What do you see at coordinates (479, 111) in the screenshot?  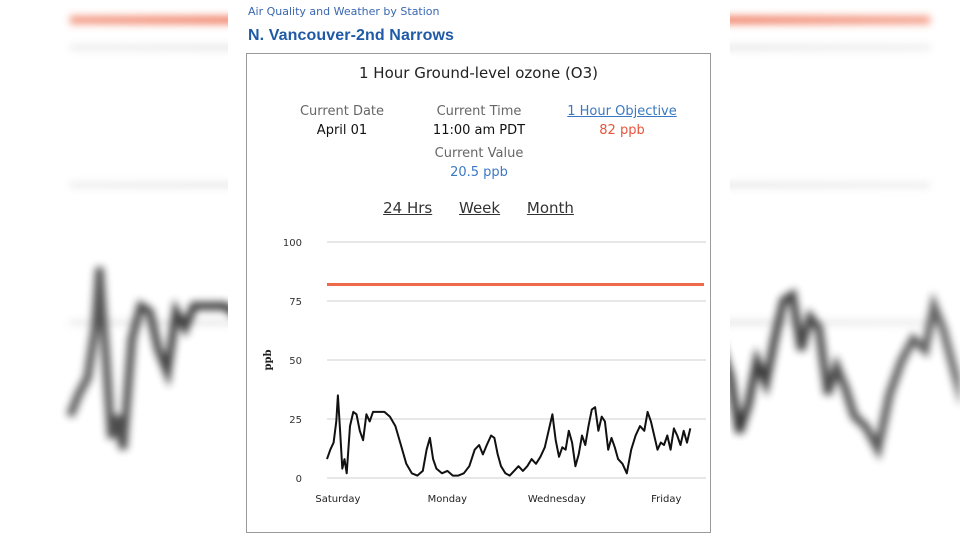 I see `current-time-label: Current Time` at bounding box center [479, 111].